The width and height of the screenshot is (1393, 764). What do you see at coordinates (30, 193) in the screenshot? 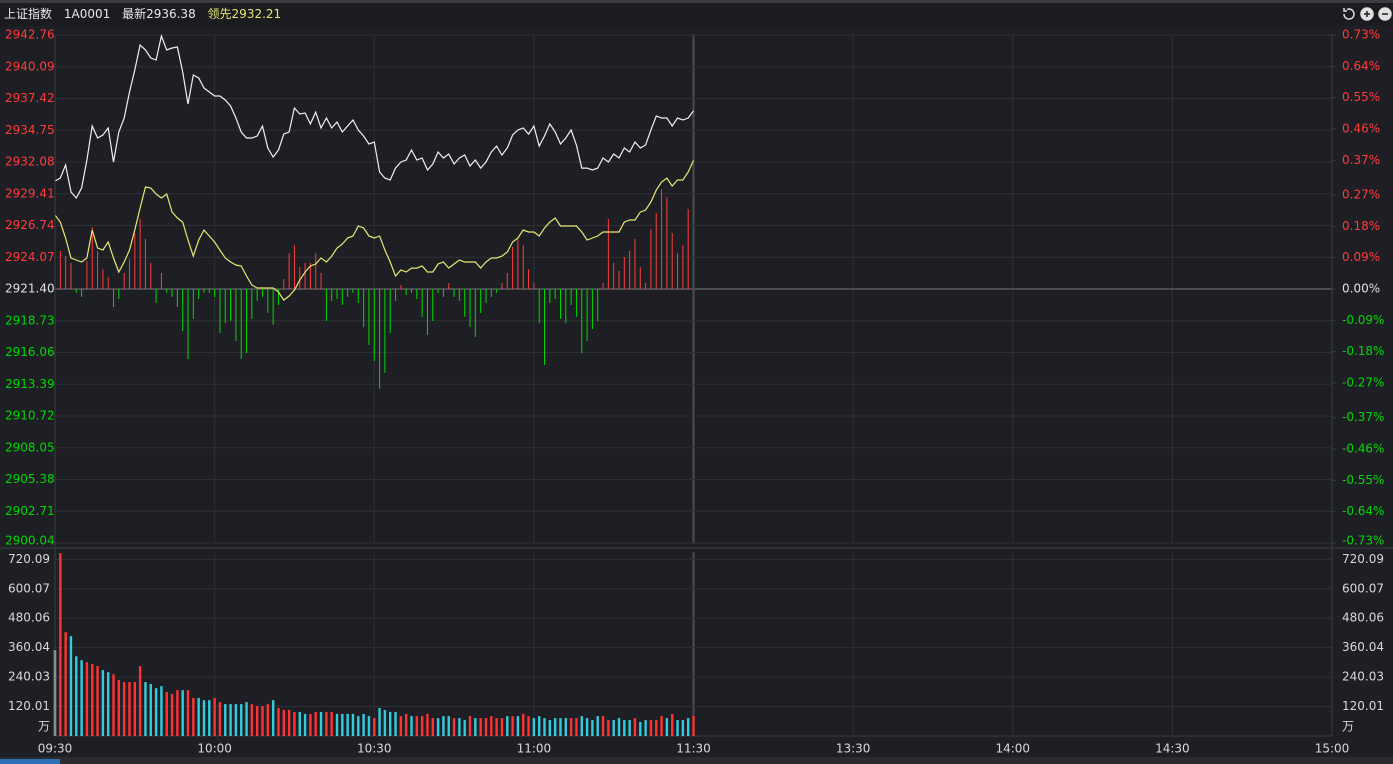
I see `y-tick-label: 2929.41` at bounding box center [30, 193].